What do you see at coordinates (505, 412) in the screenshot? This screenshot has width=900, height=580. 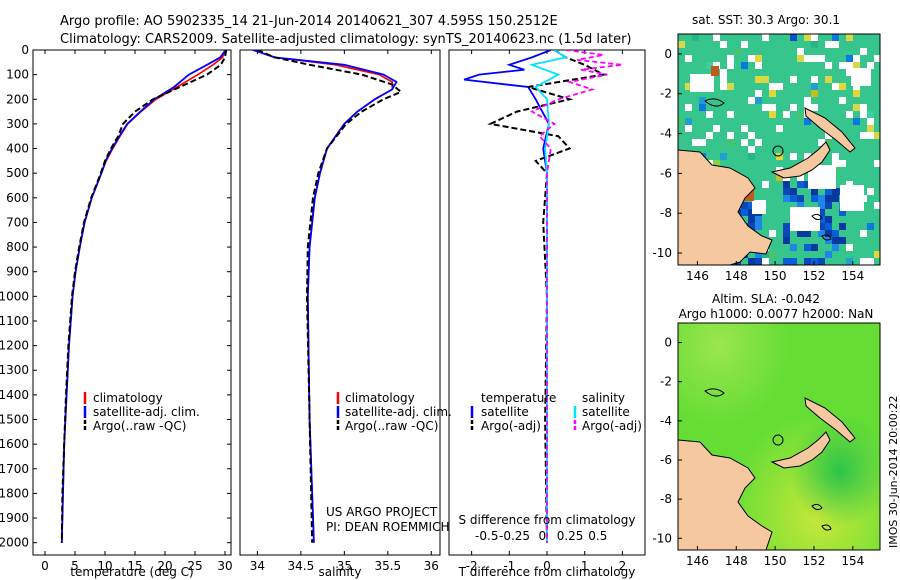 I see `legend-label-t-satellite: satellite` at bounding box center [505, 412].